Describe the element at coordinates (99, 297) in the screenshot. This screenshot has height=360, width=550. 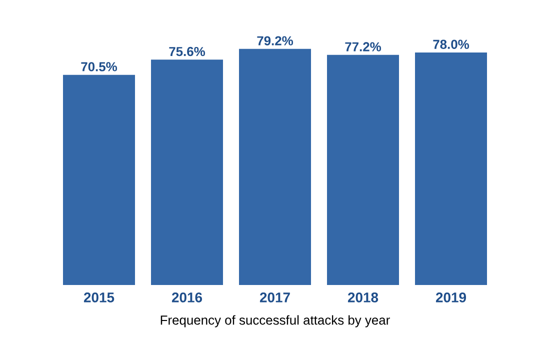
I see `x-tick-label: 2015` at that location.